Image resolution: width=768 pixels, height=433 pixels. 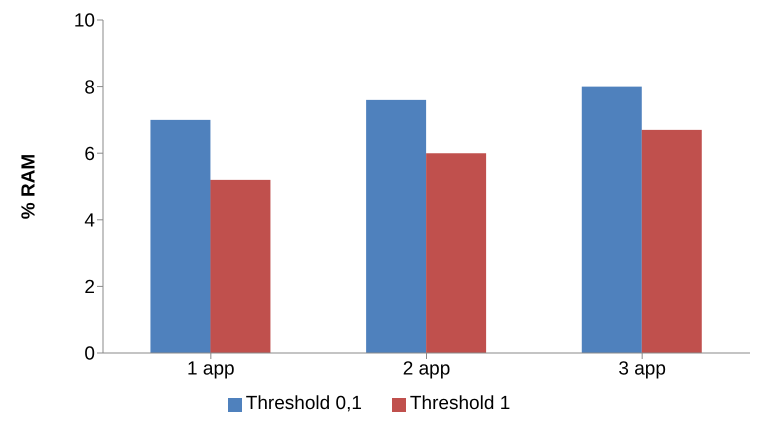 I want to click on y-tick-label: 0, so click(x=89, y=354).